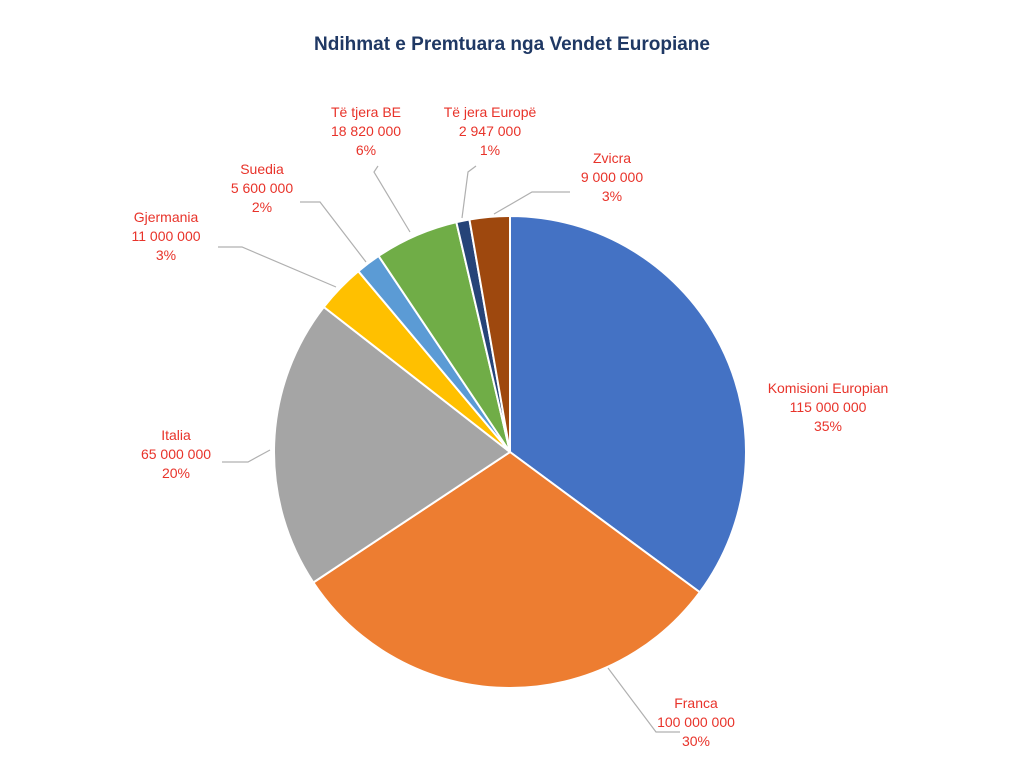 The height and width of the screenshot is (763, 1024). What do you see at coordinates (392, 444) in the screenshot?
I see `pie-slice-italia` at bounding box center [392, 444].